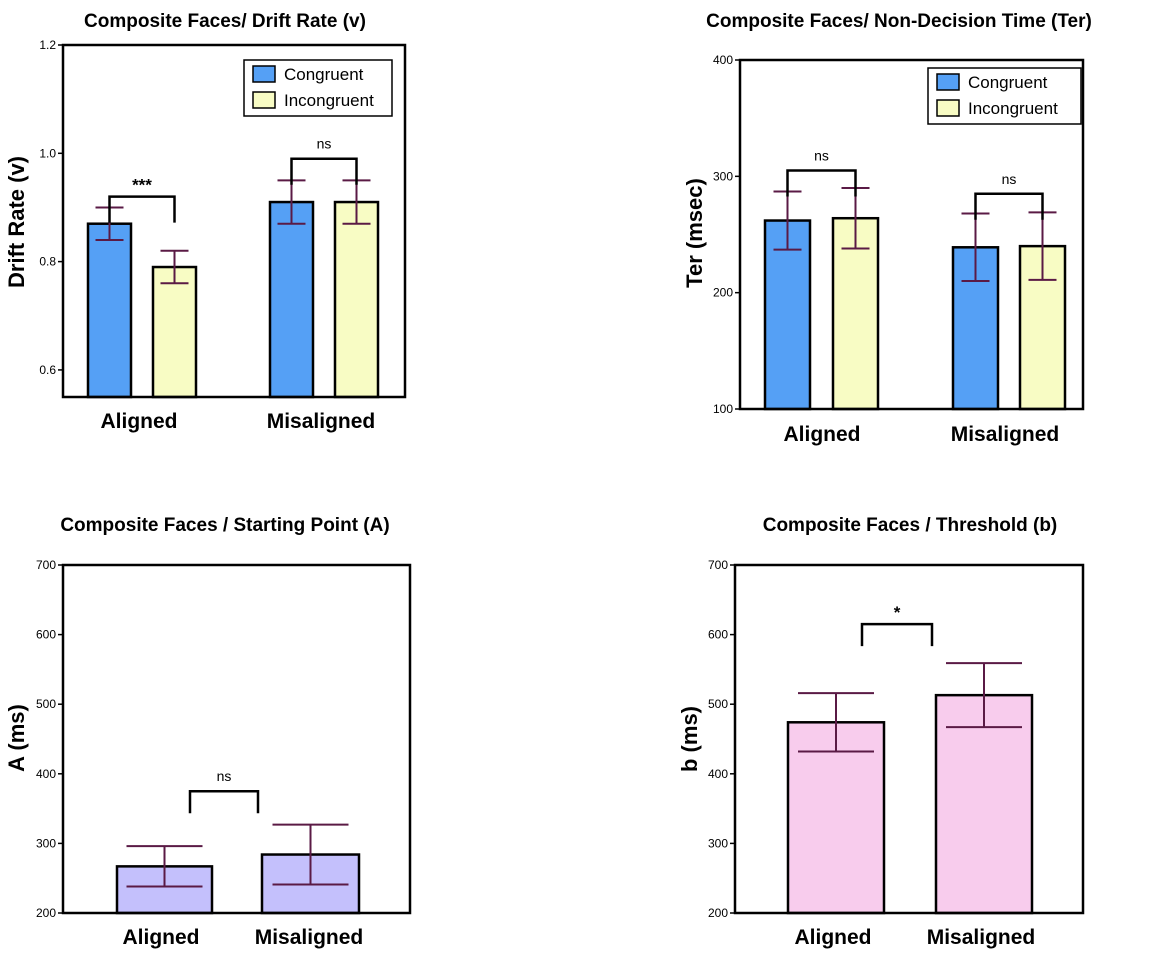  I want to click on y-axis-label: A (ms), so click(16, 738).